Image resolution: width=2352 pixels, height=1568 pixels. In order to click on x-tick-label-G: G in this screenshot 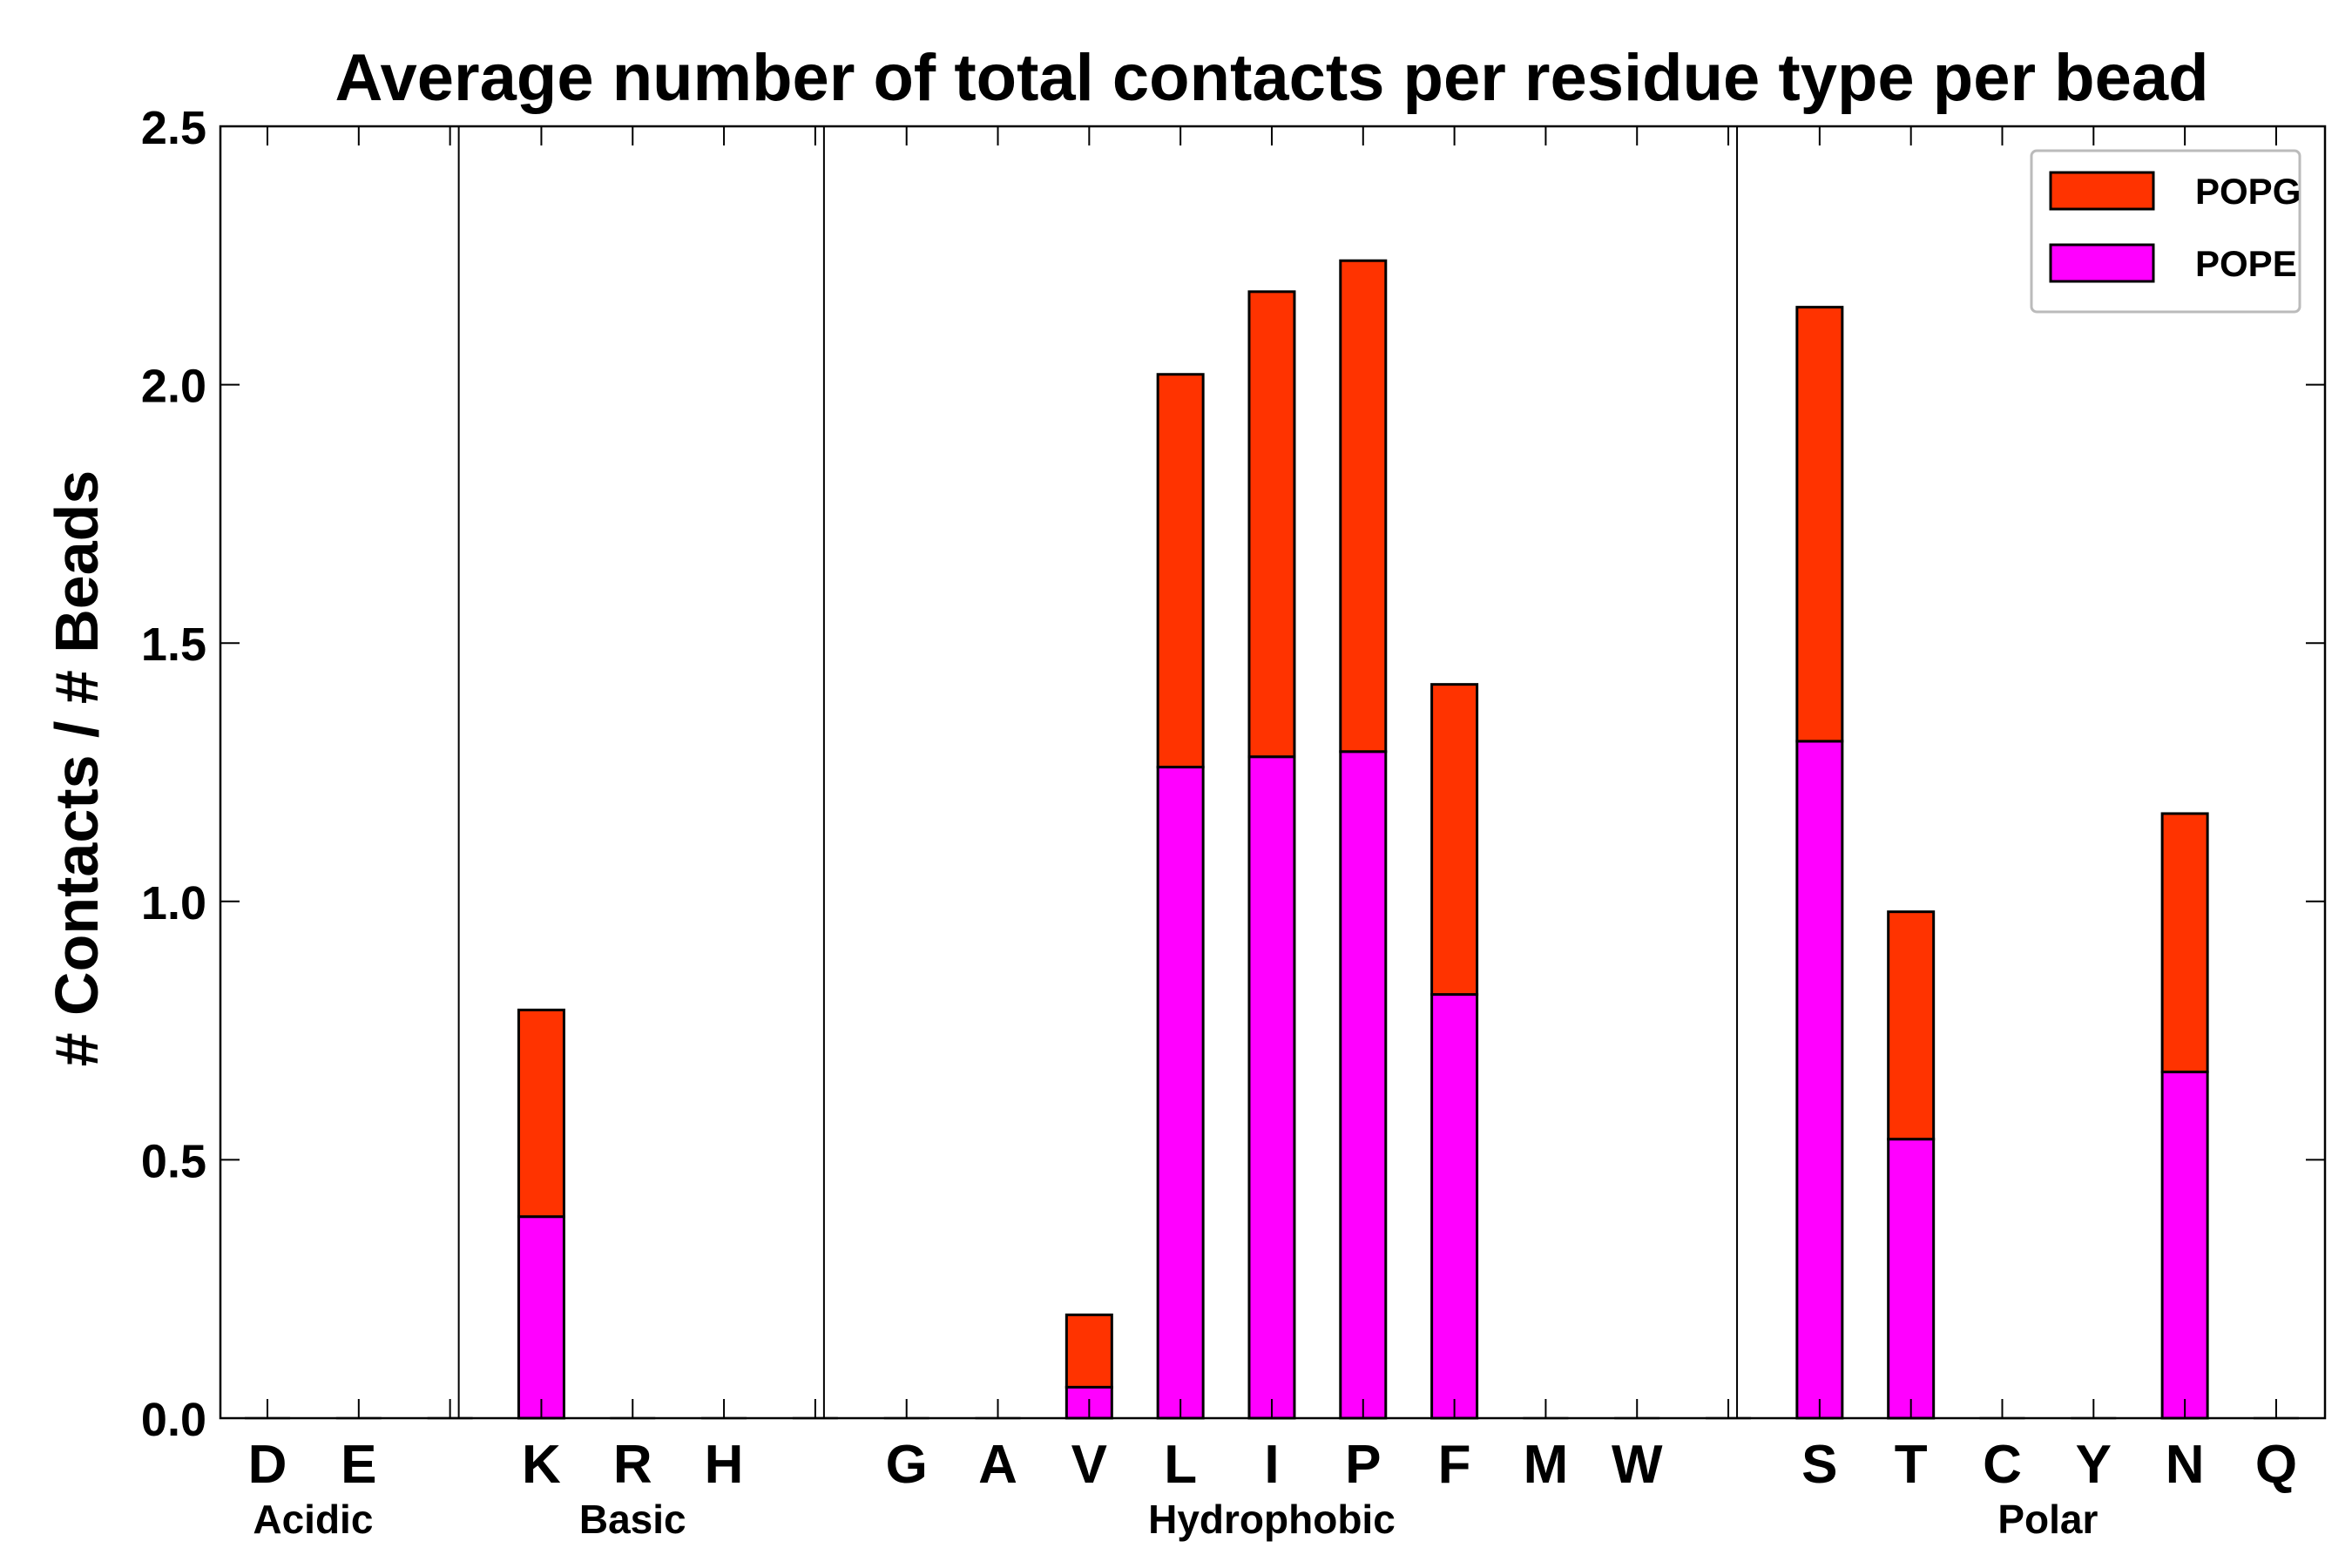, I will do `click(907, 1465)`.